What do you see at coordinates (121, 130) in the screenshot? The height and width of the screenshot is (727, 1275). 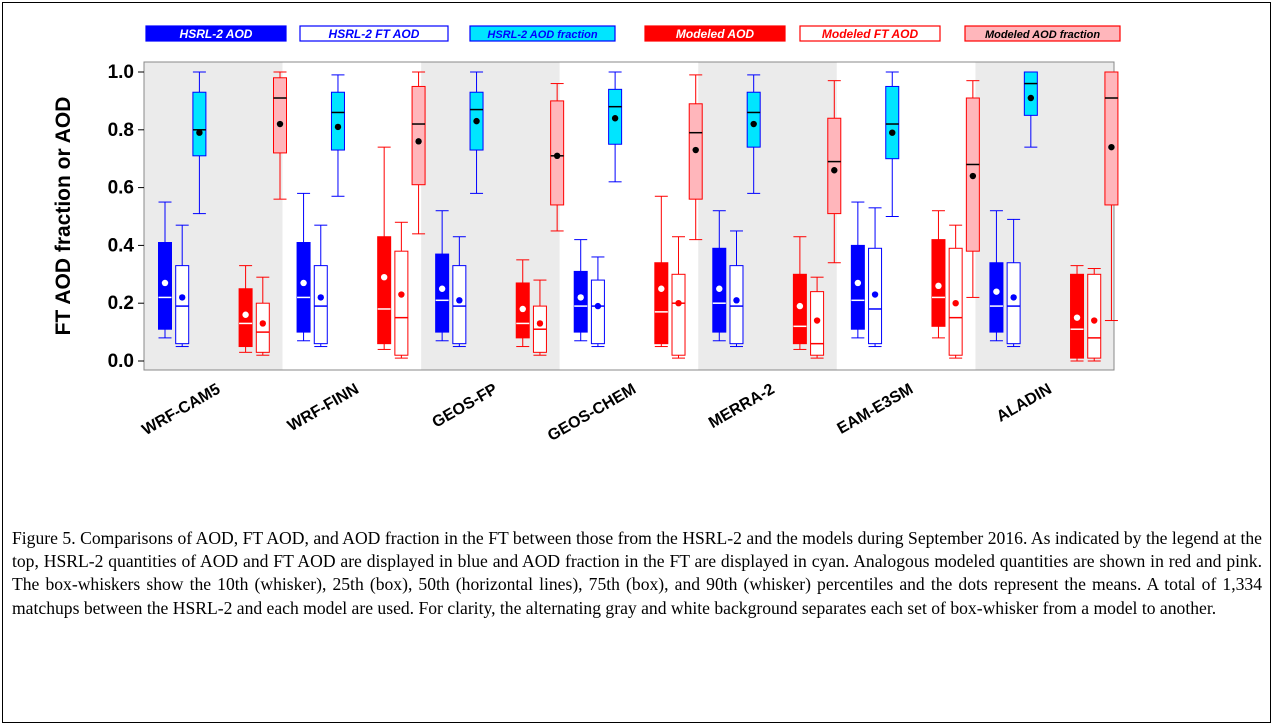 I see `y-tick-label: 0.8` at bounding box center [121, 130].